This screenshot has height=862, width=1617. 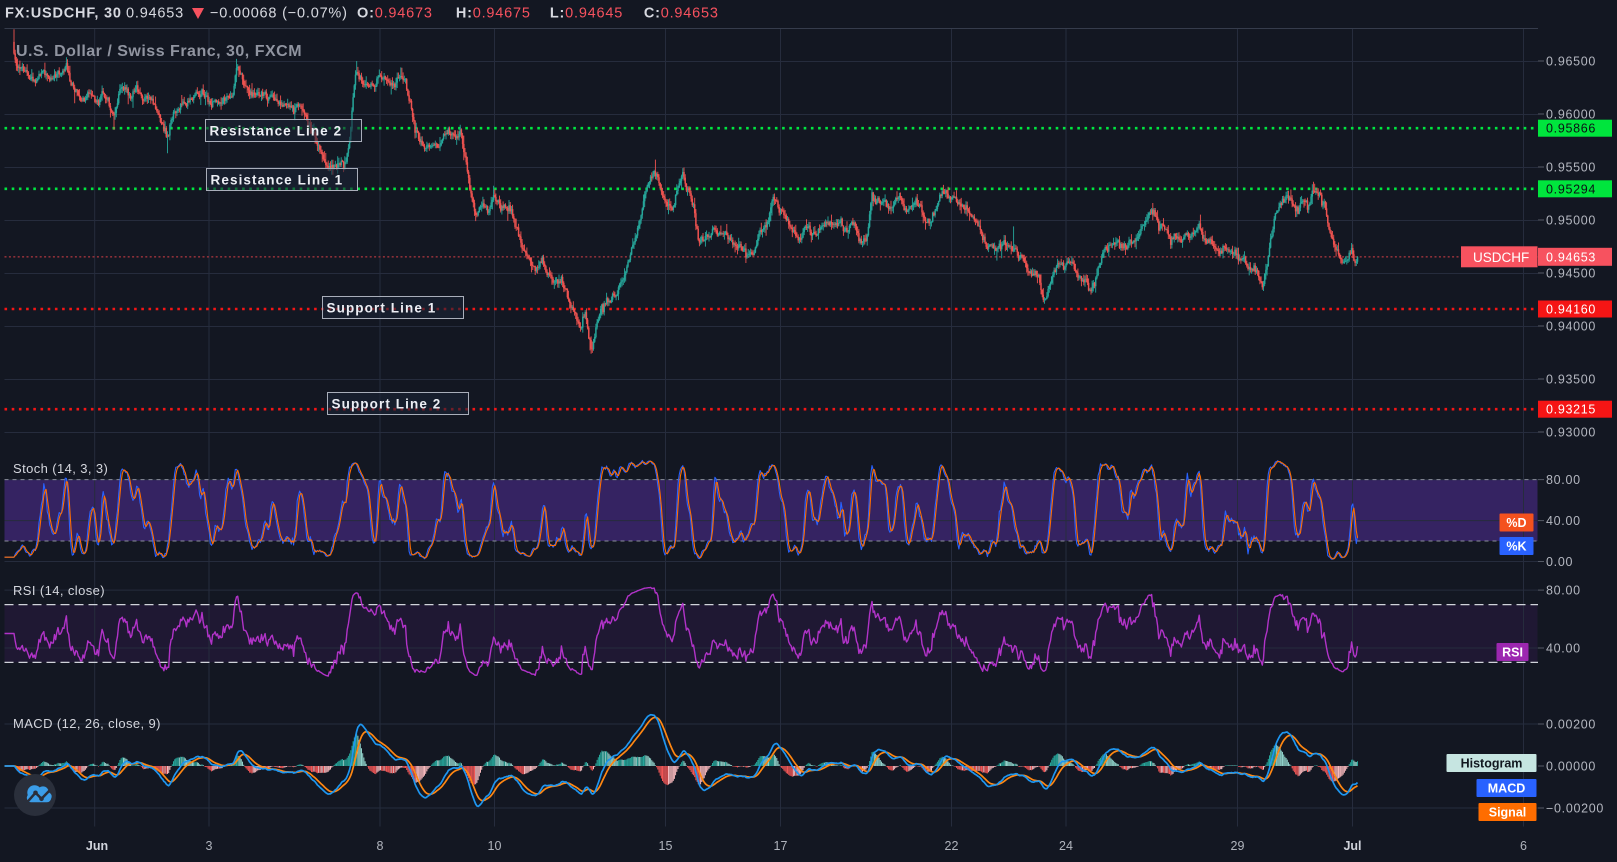 I want to click on svg-text: Support Line 1, so click(x=382, y=308).